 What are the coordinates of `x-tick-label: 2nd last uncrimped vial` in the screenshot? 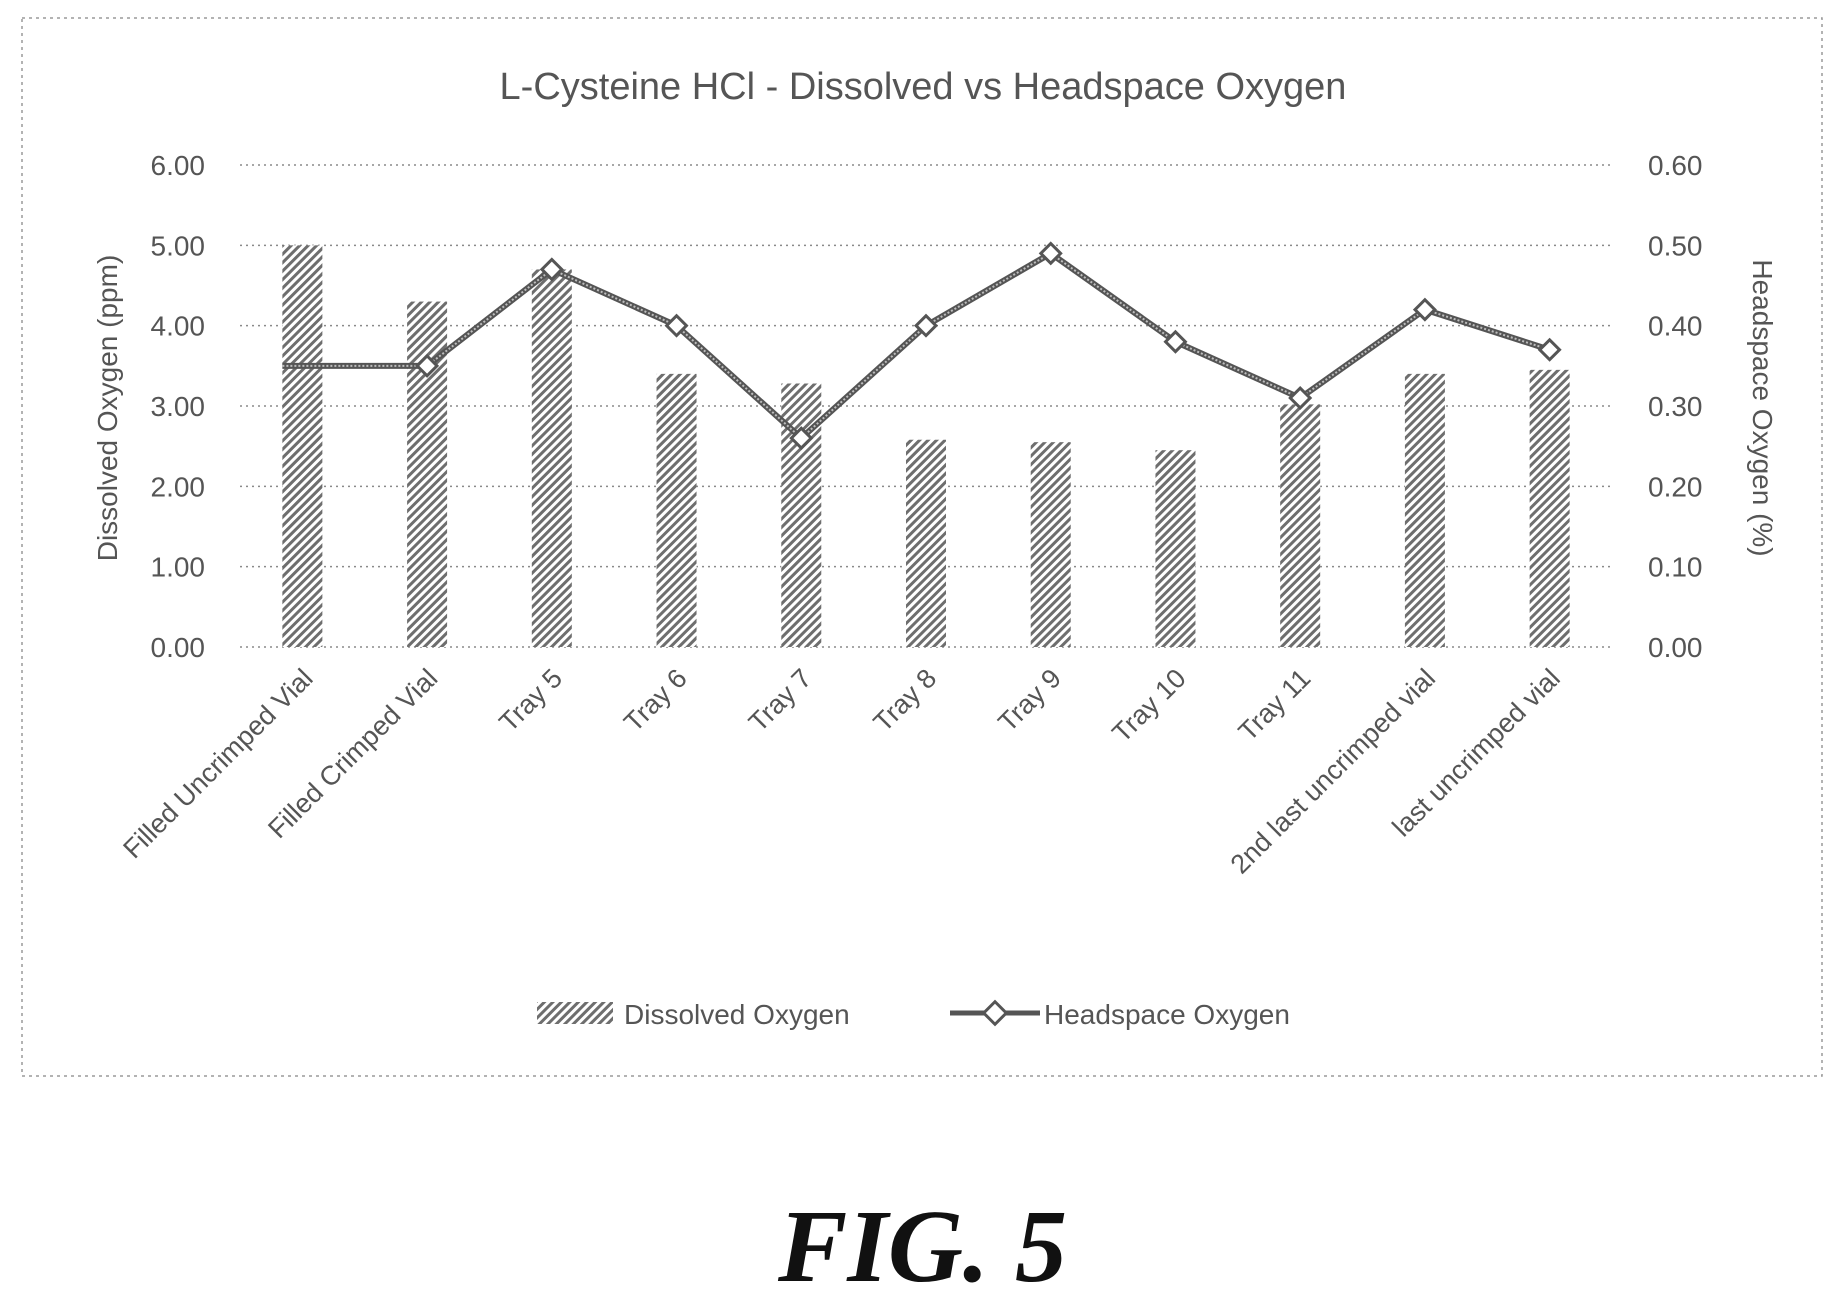 It's located at (1333, 771).